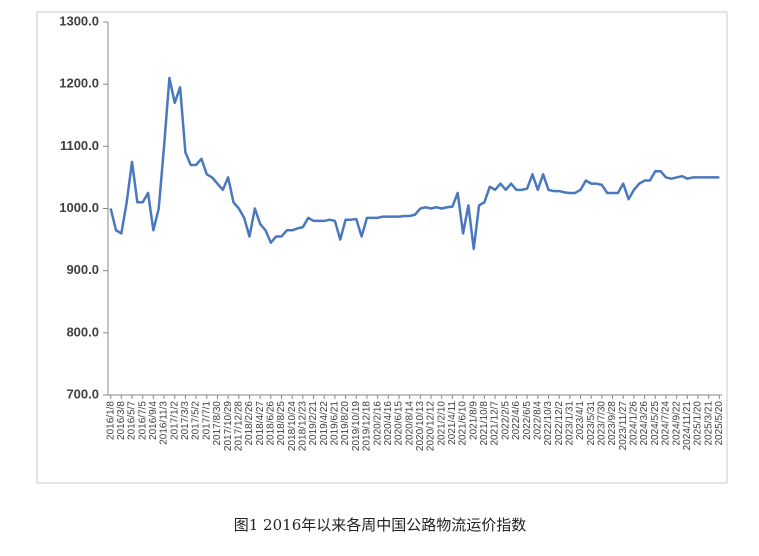 This screenshot has width=759, height=556. What do you see at coordinates (708, 423) in the screenshot?
I see `x-tick-label: 2025/3/21` at bounding box center [708, 423].